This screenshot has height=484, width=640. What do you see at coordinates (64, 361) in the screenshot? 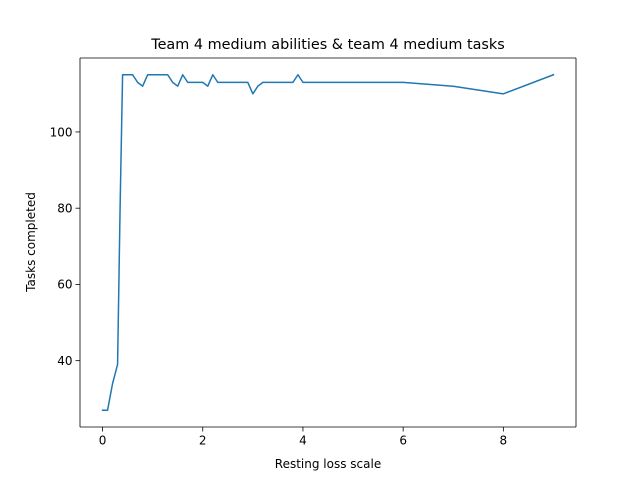
I see `y-tick-label: 40` at bounding box center [64, 361].